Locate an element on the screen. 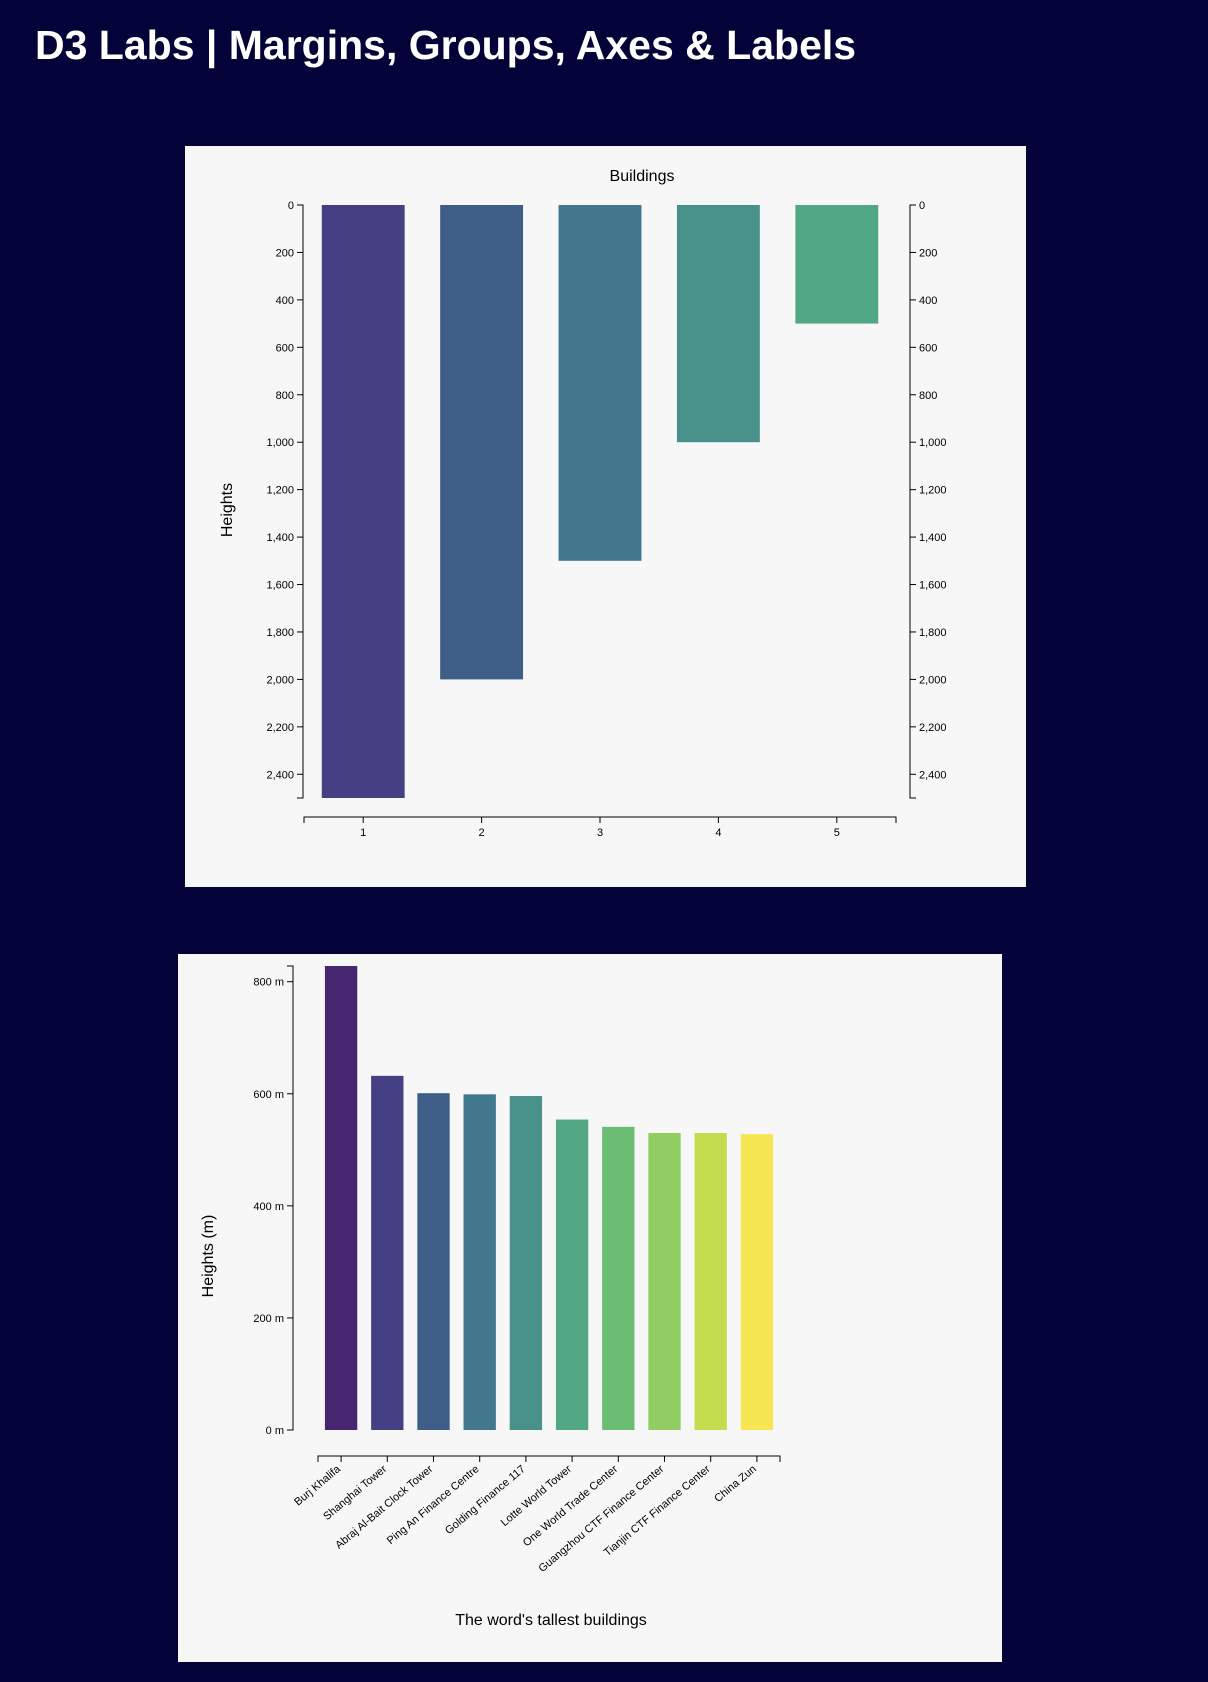 This screenshot has height=1682, width=1208. x-axis-title: The word's tallest buildings is located at coordinates (551, 1620).